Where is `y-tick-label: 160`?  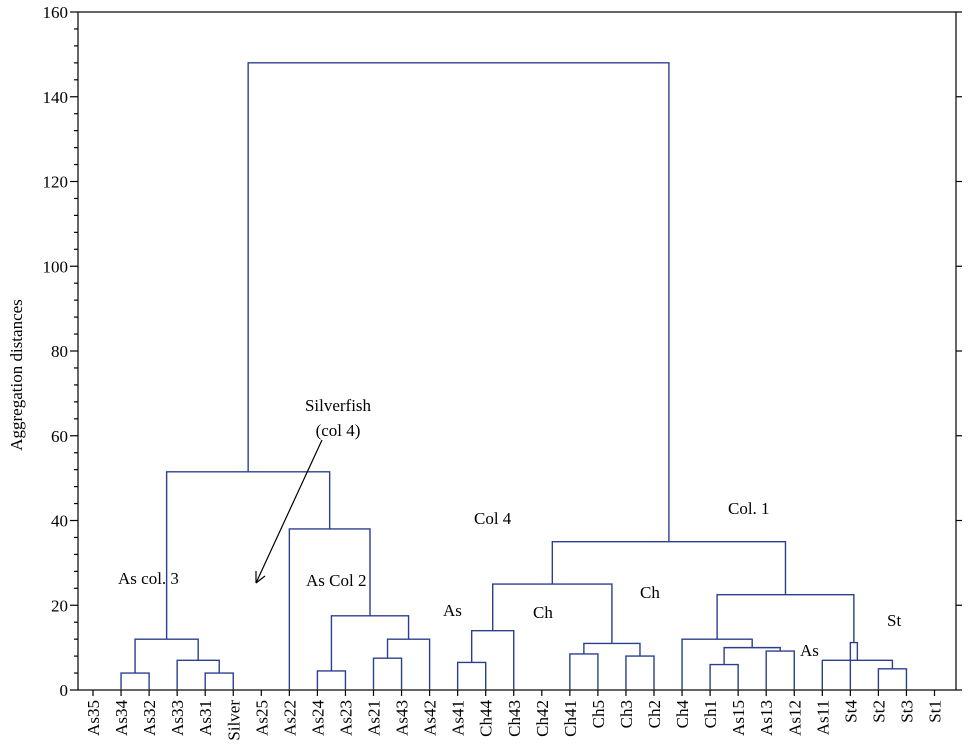 y-tick-label: 160 is located at coordinates (56, 12).